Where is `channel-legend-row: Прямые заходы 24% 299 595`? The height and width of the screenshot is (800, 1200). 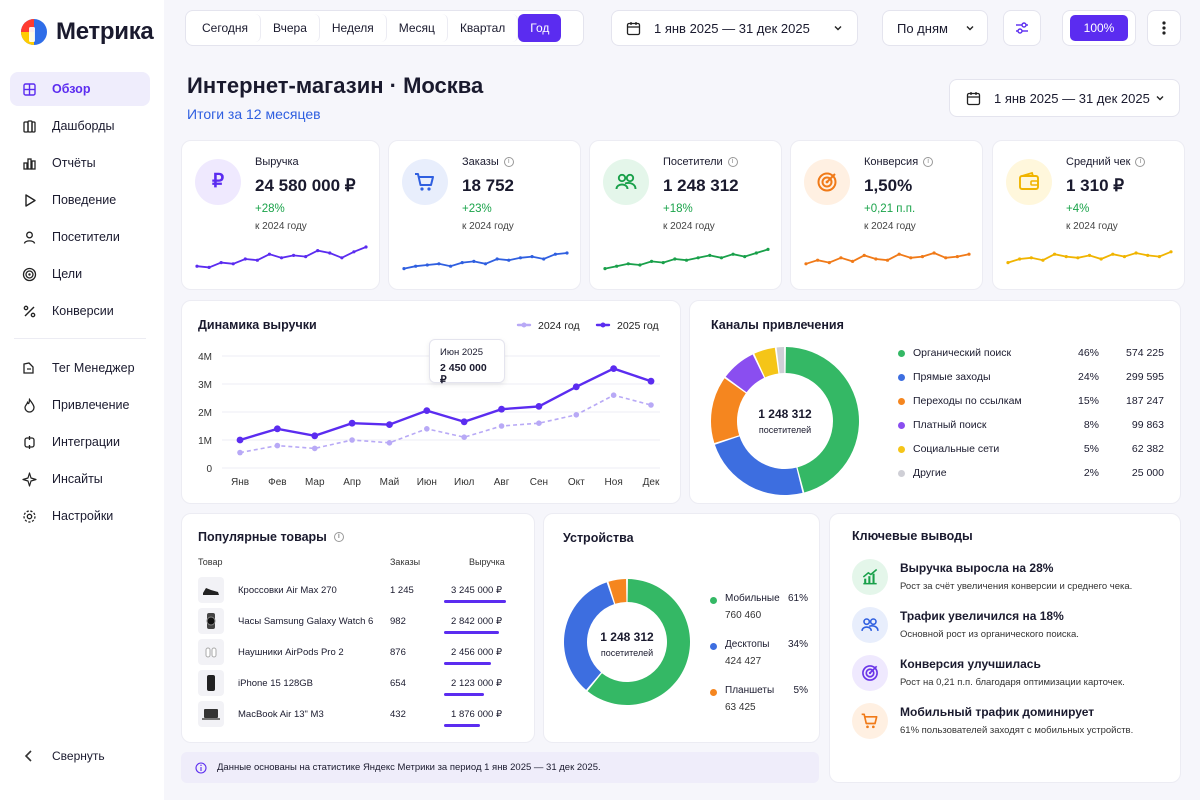
channel-legend-row: Прямые заходы 24% 299 595 is located at coordinates (1032, 377).